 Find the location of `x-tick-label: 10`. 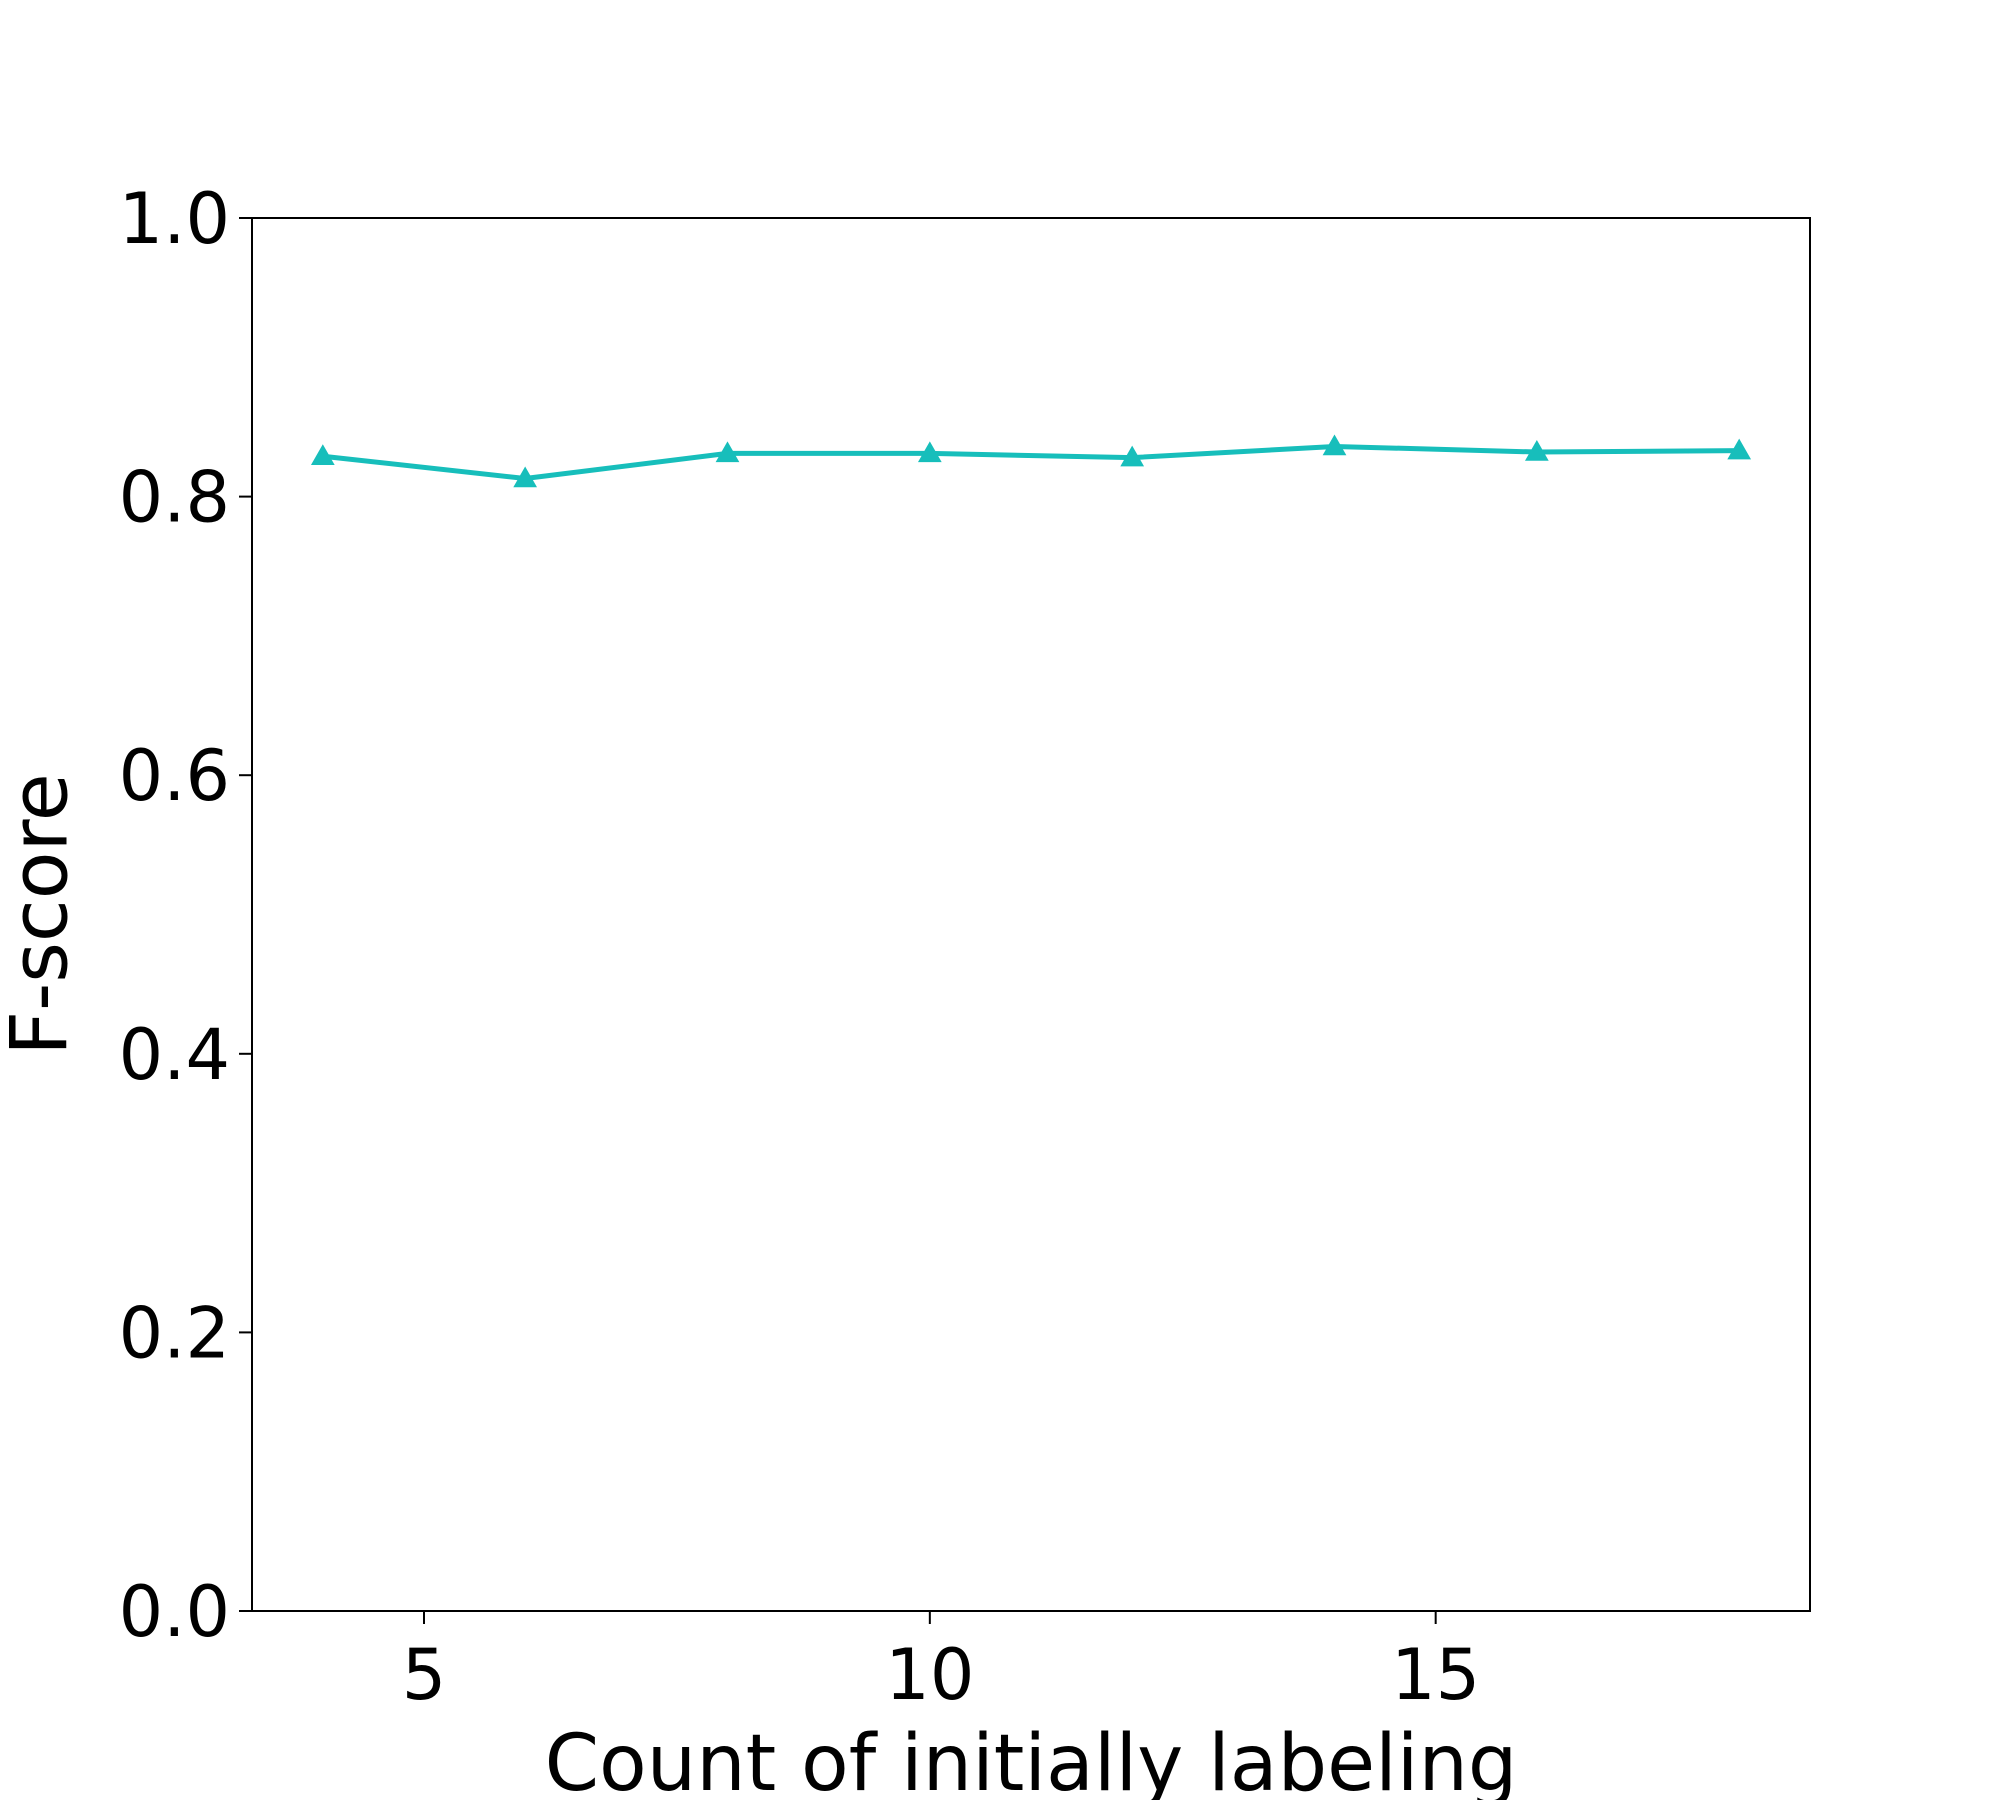

x-tick-label: 10 is located at coordinates (929, 1675).